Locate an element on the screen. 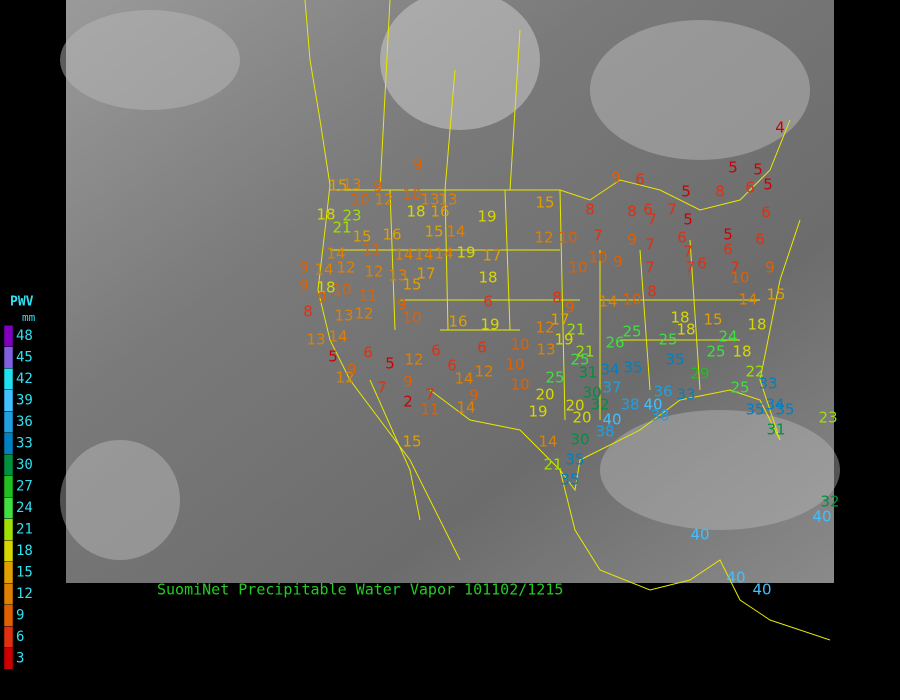 This screenshot has width=900, height=700. station-value: 23 is located at coordinates (827, 418).